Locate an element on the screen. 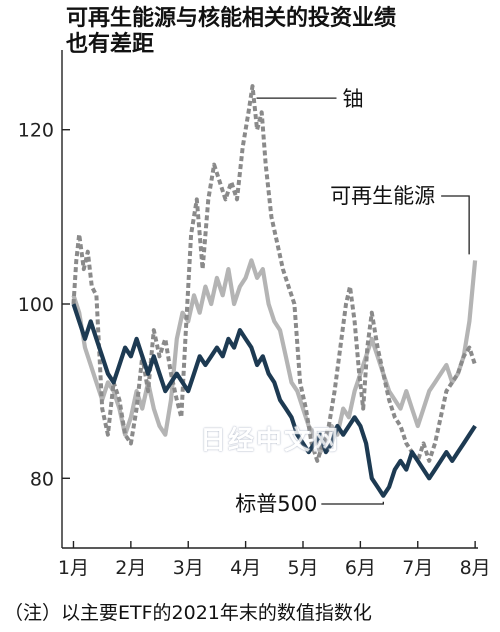 The image size is (500, 632). x-tick-label: 3月 is located at coordinates (188, 568).